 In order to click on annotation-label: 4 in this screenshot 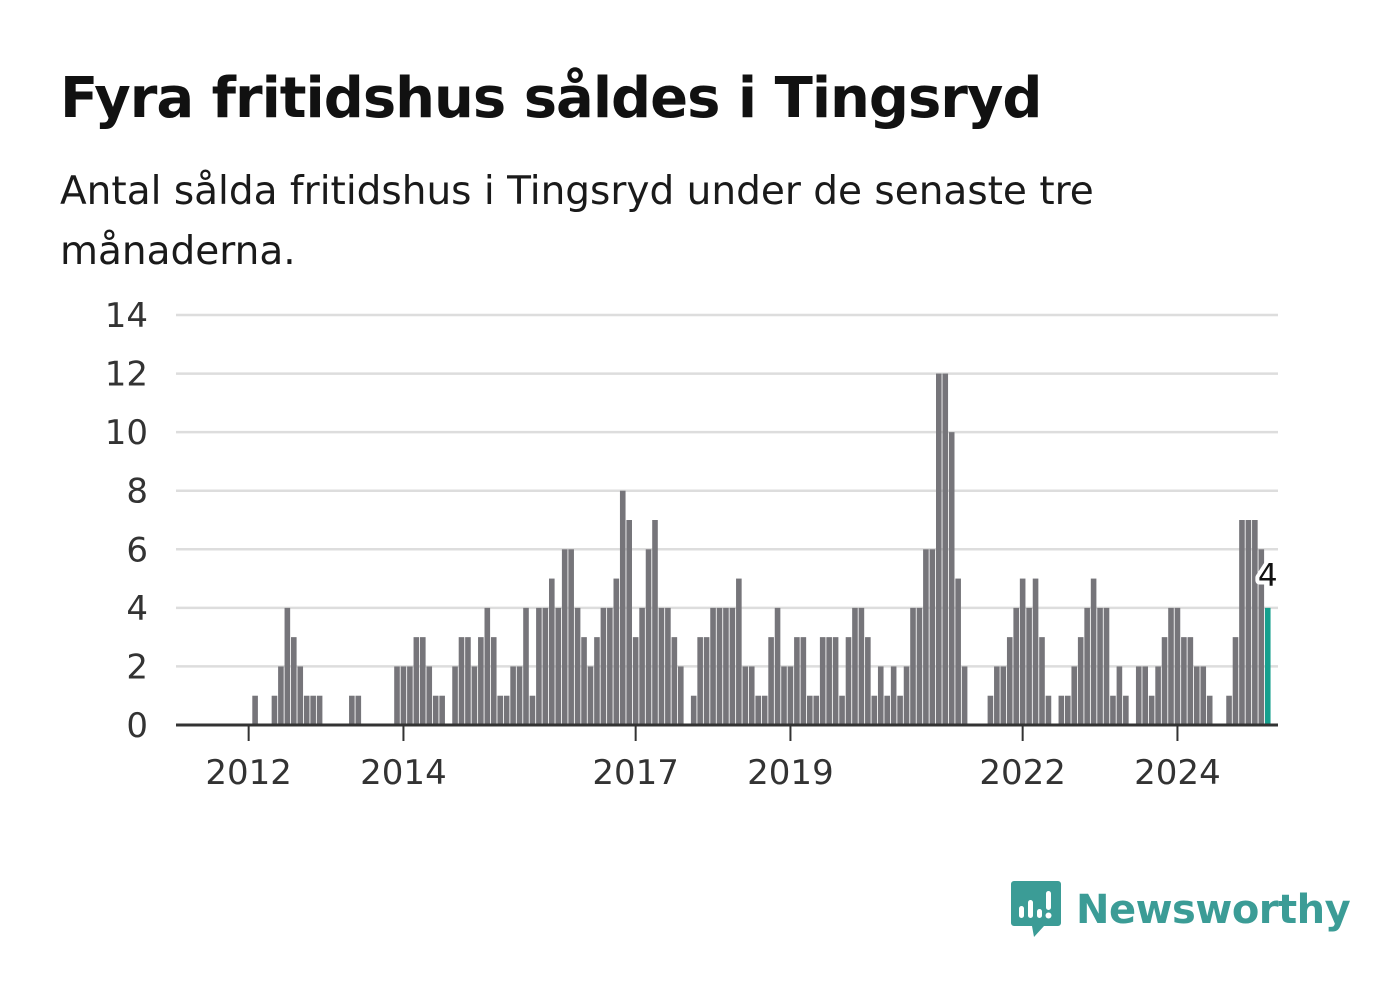, I will do `click(1268, 576)`.